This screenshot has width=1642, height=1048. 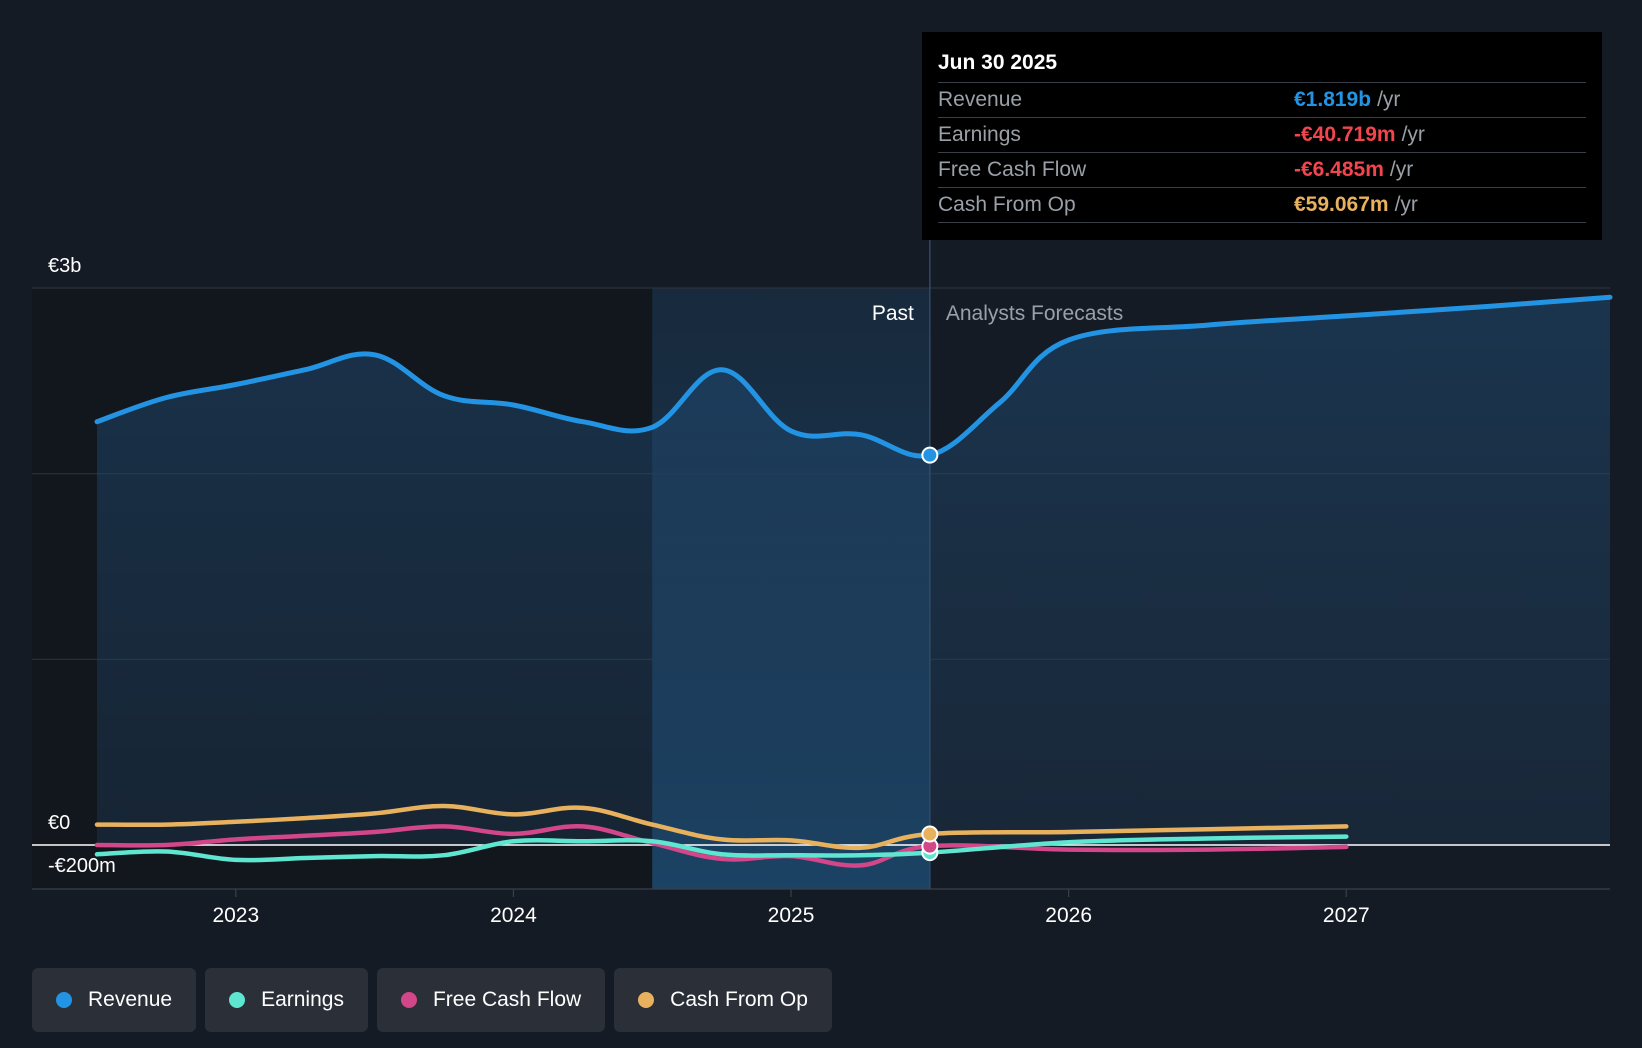 I want to click on forecast-label: Analysts Forecasts, so click(x=1034, y=313).